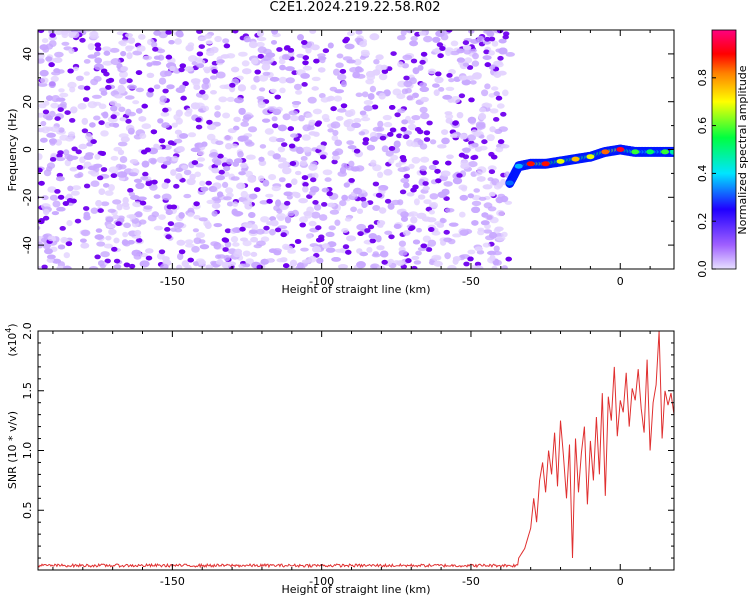  What do you see at coordinates (620, 281) in the screenshot?
I see `x-tick-label: 0` at bounding box center [620, 281].